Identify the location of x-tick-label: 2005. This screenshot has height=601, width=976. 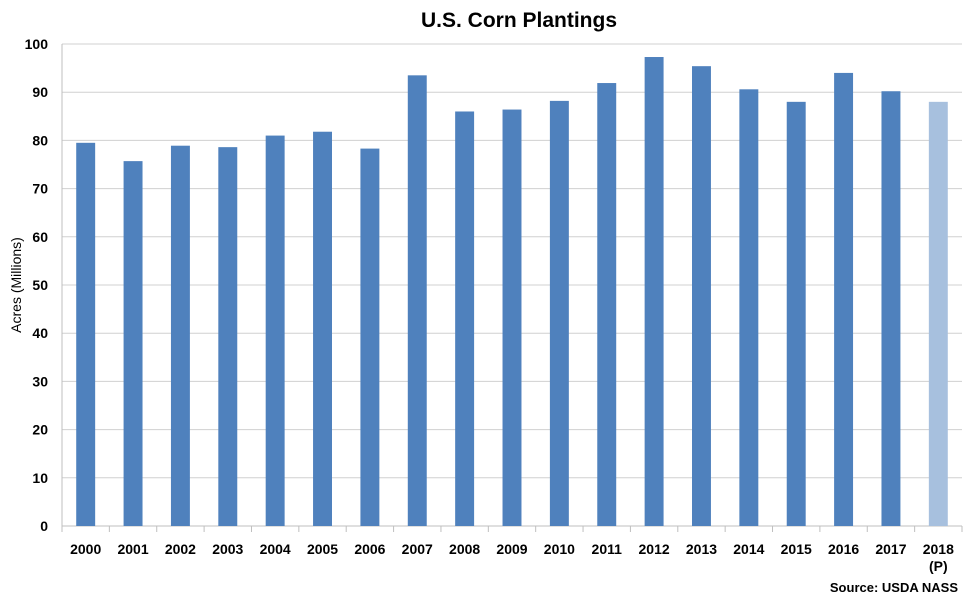
(322, 549).